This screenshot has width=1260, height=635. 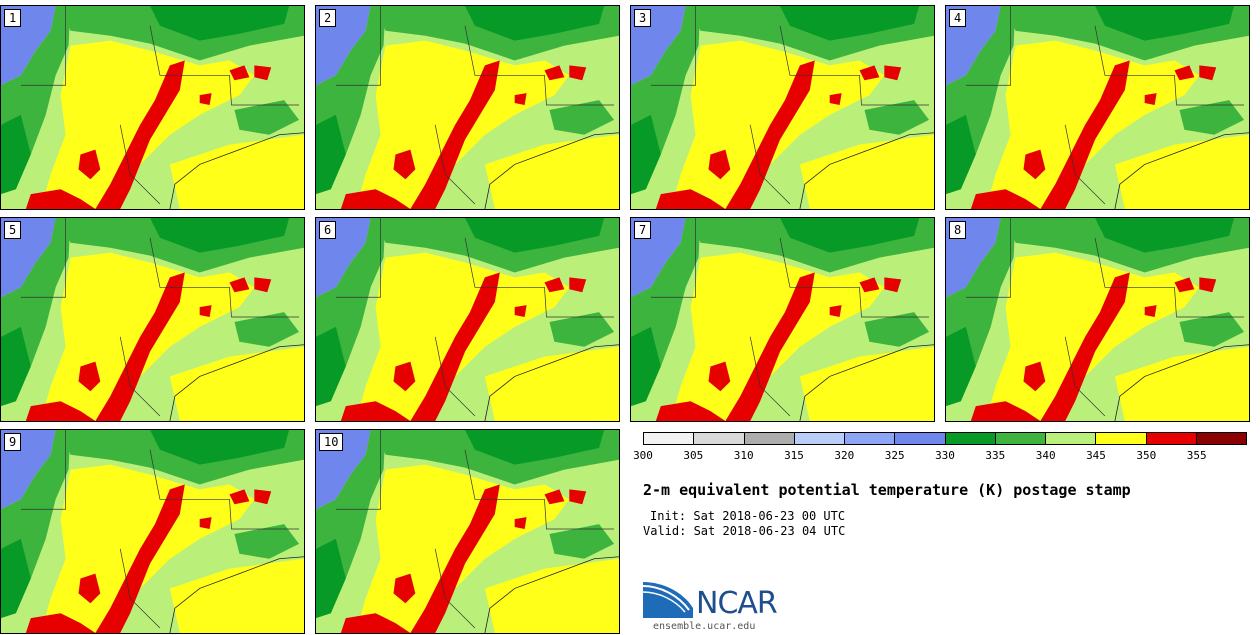 I want to click on stamp-panel-6: 6, so click(x=467, y=319).